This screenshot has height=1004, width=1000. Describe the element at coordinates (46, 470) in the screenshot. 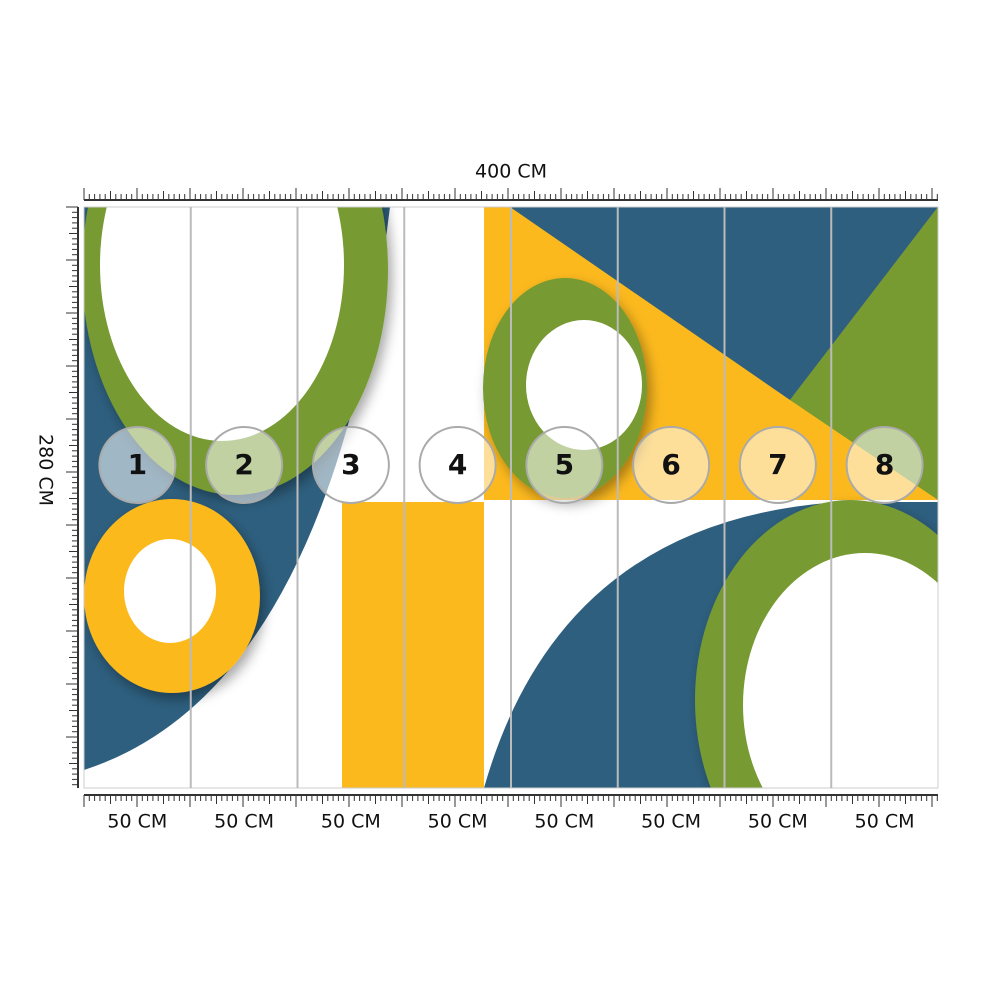

I see `height-label: 280 CM` at that location.